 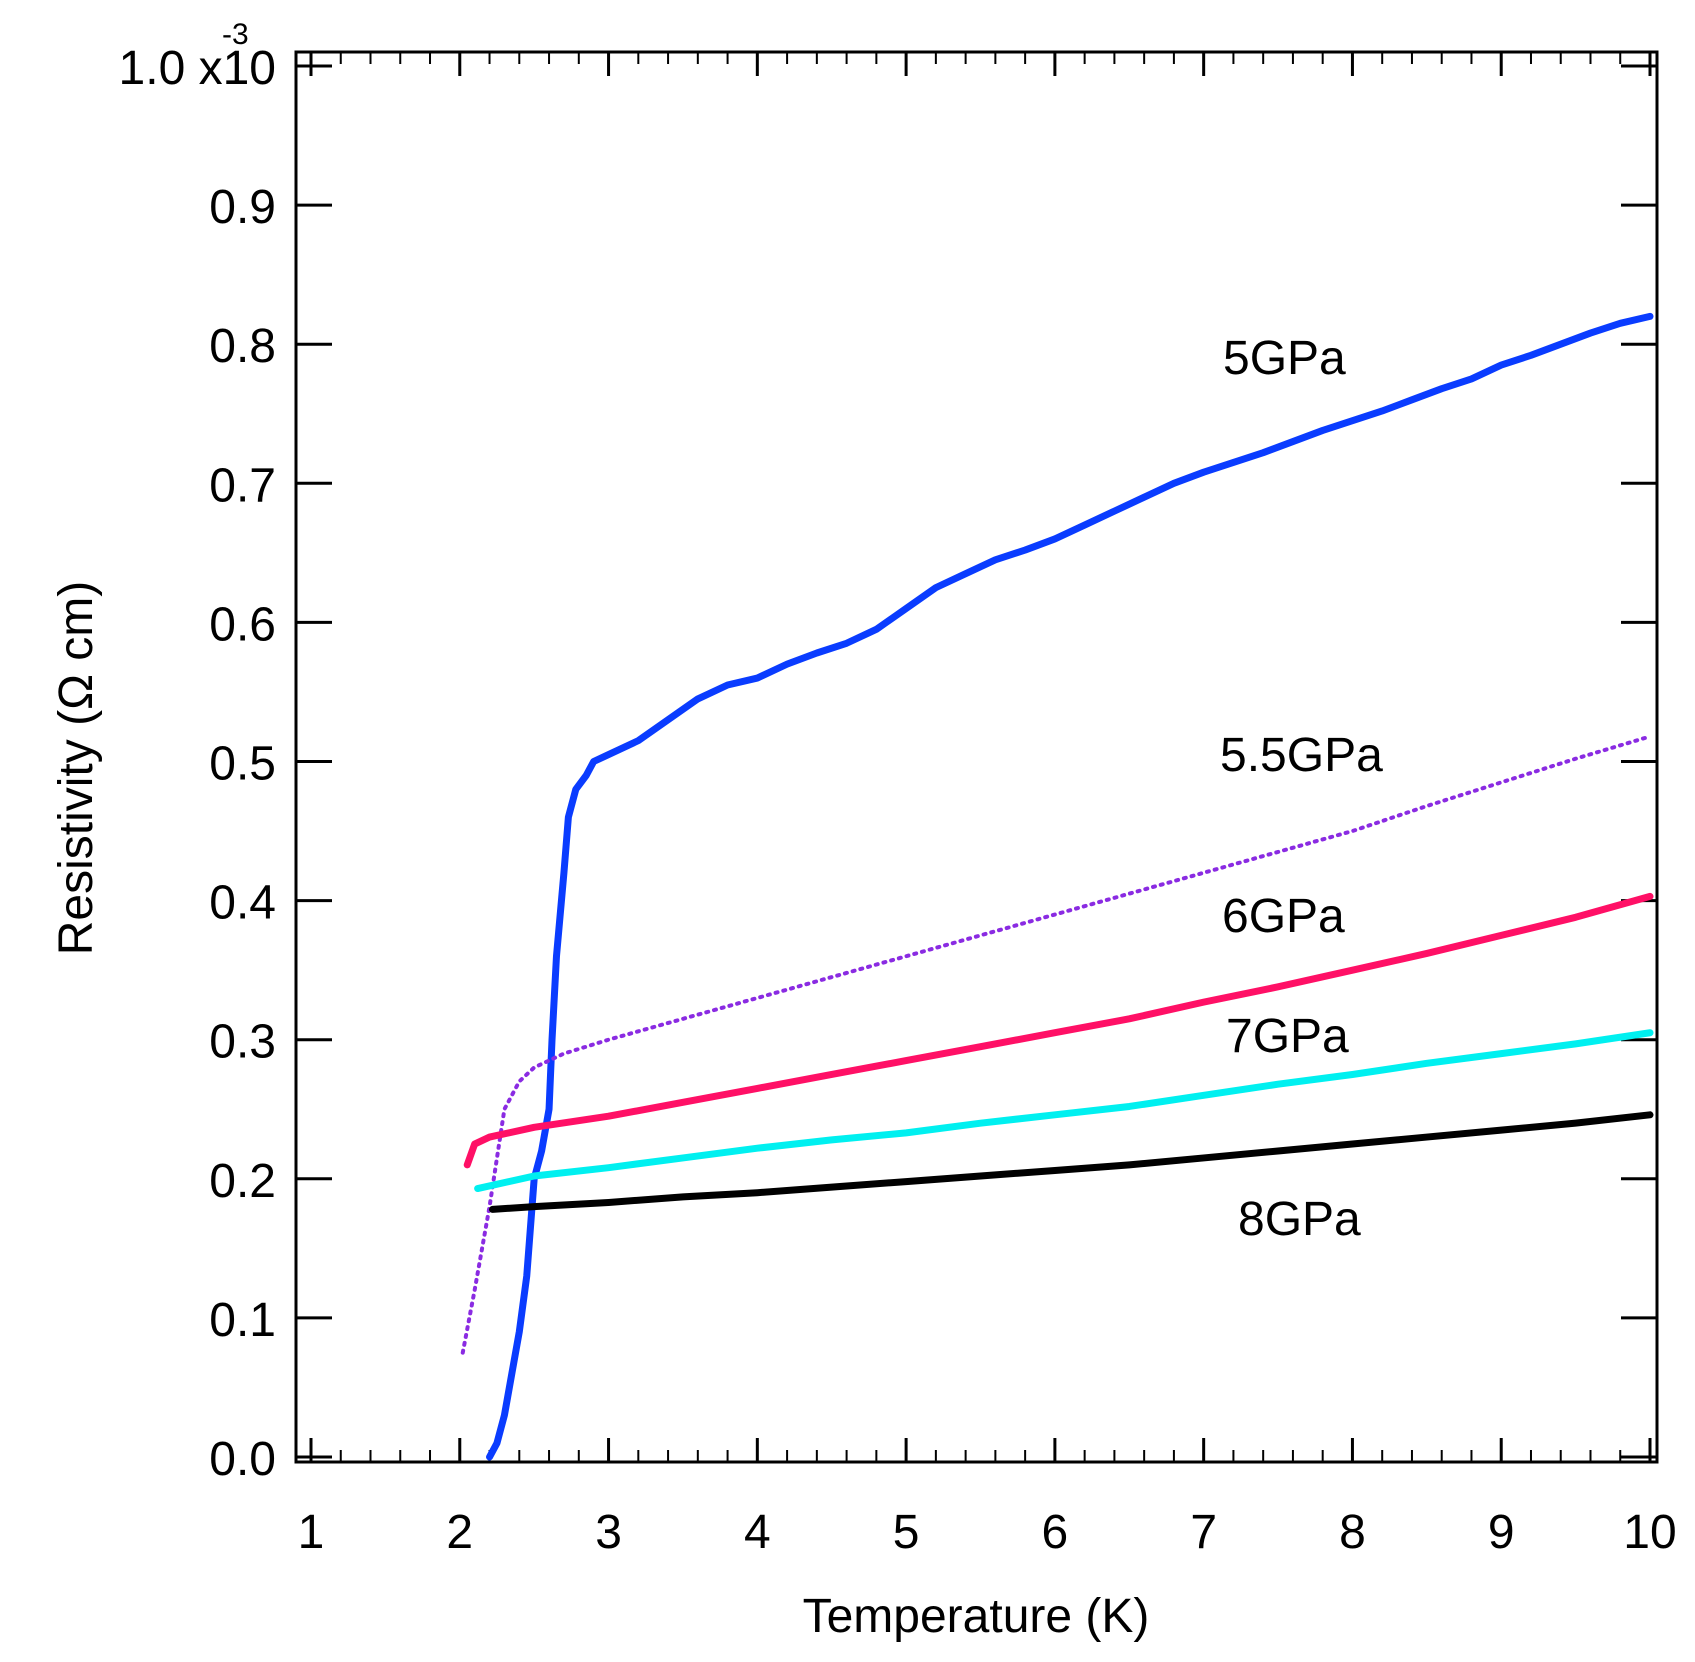 What do you see at coordinates (76, 768) in the screenshot?
I see `y-axis-title: Resistivity (Ω cm)` at bounding box center [76, 768].